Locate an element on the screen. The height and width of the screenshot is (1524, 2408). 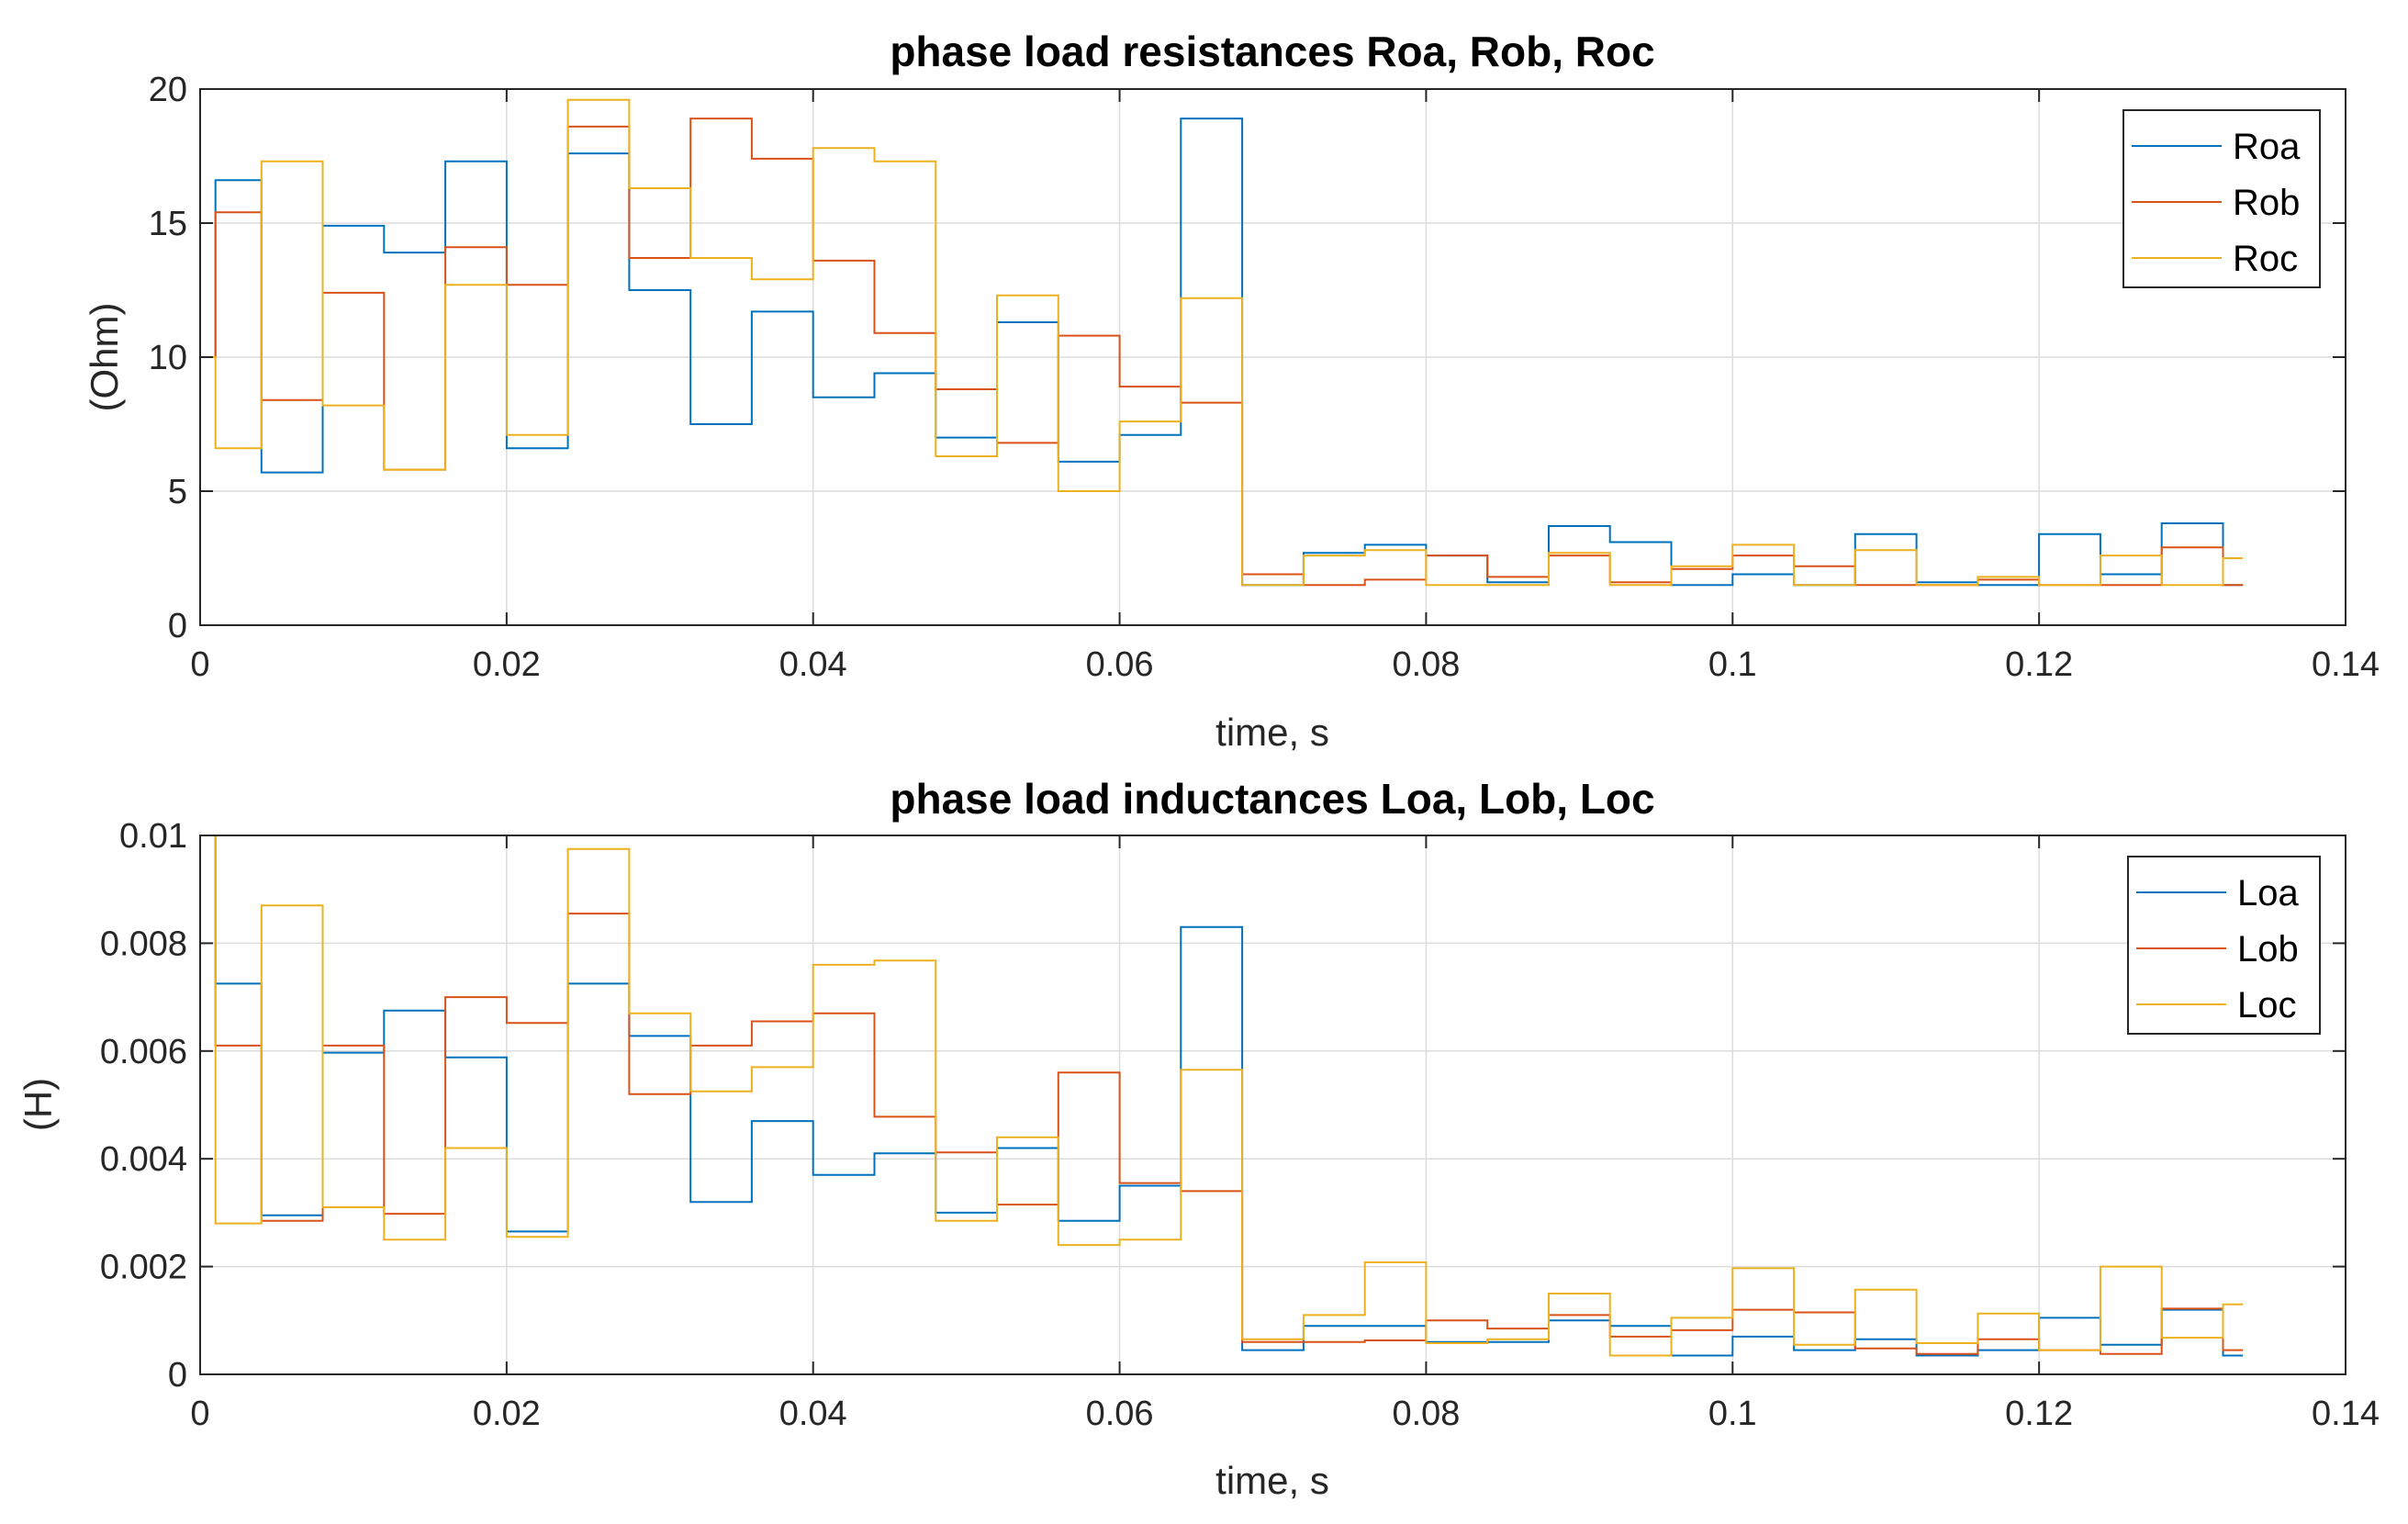
inductance-x-tick-label: 0.1 is located at coordinates (1732, 1414).